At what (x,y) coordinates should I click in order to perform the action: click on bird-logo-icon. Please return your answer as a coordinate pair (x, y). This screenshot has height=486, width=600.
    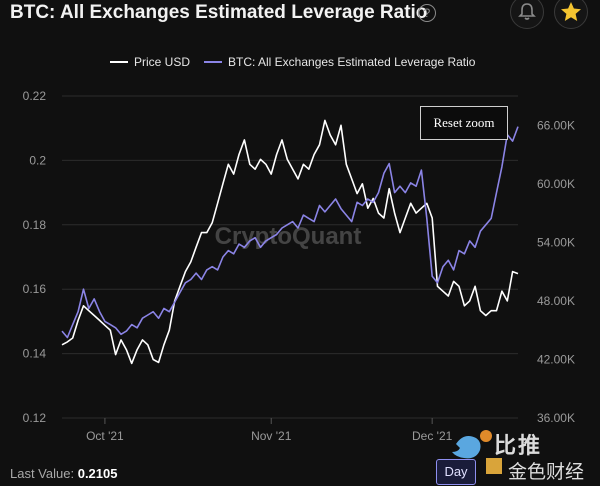
    Looking at the image, I should click on (477, 452).